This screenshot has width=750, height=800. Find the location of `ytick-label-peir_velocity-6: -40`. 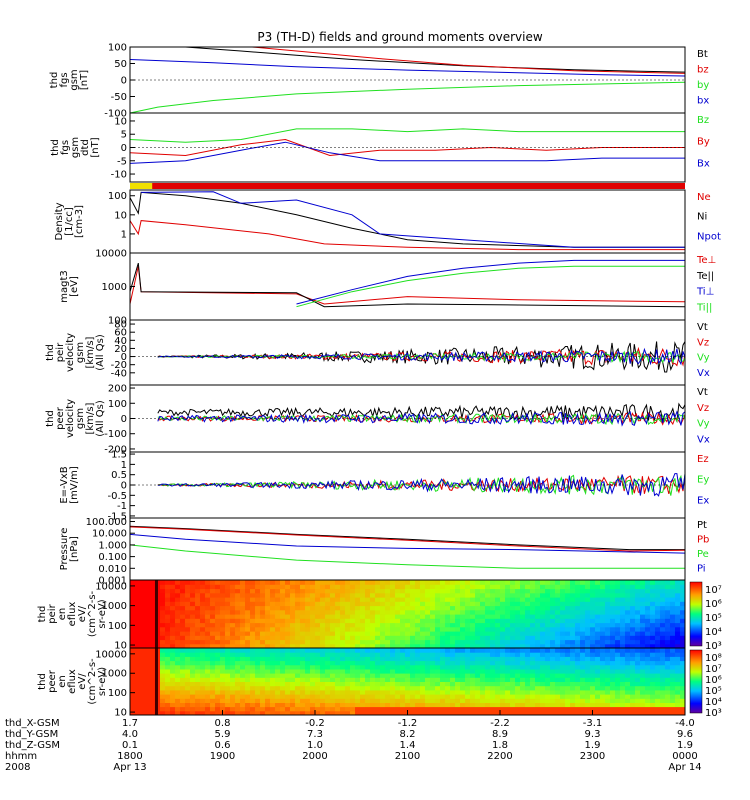

ytick-label-peir_velocity-6: -40 is located at coordinates (119, 373).